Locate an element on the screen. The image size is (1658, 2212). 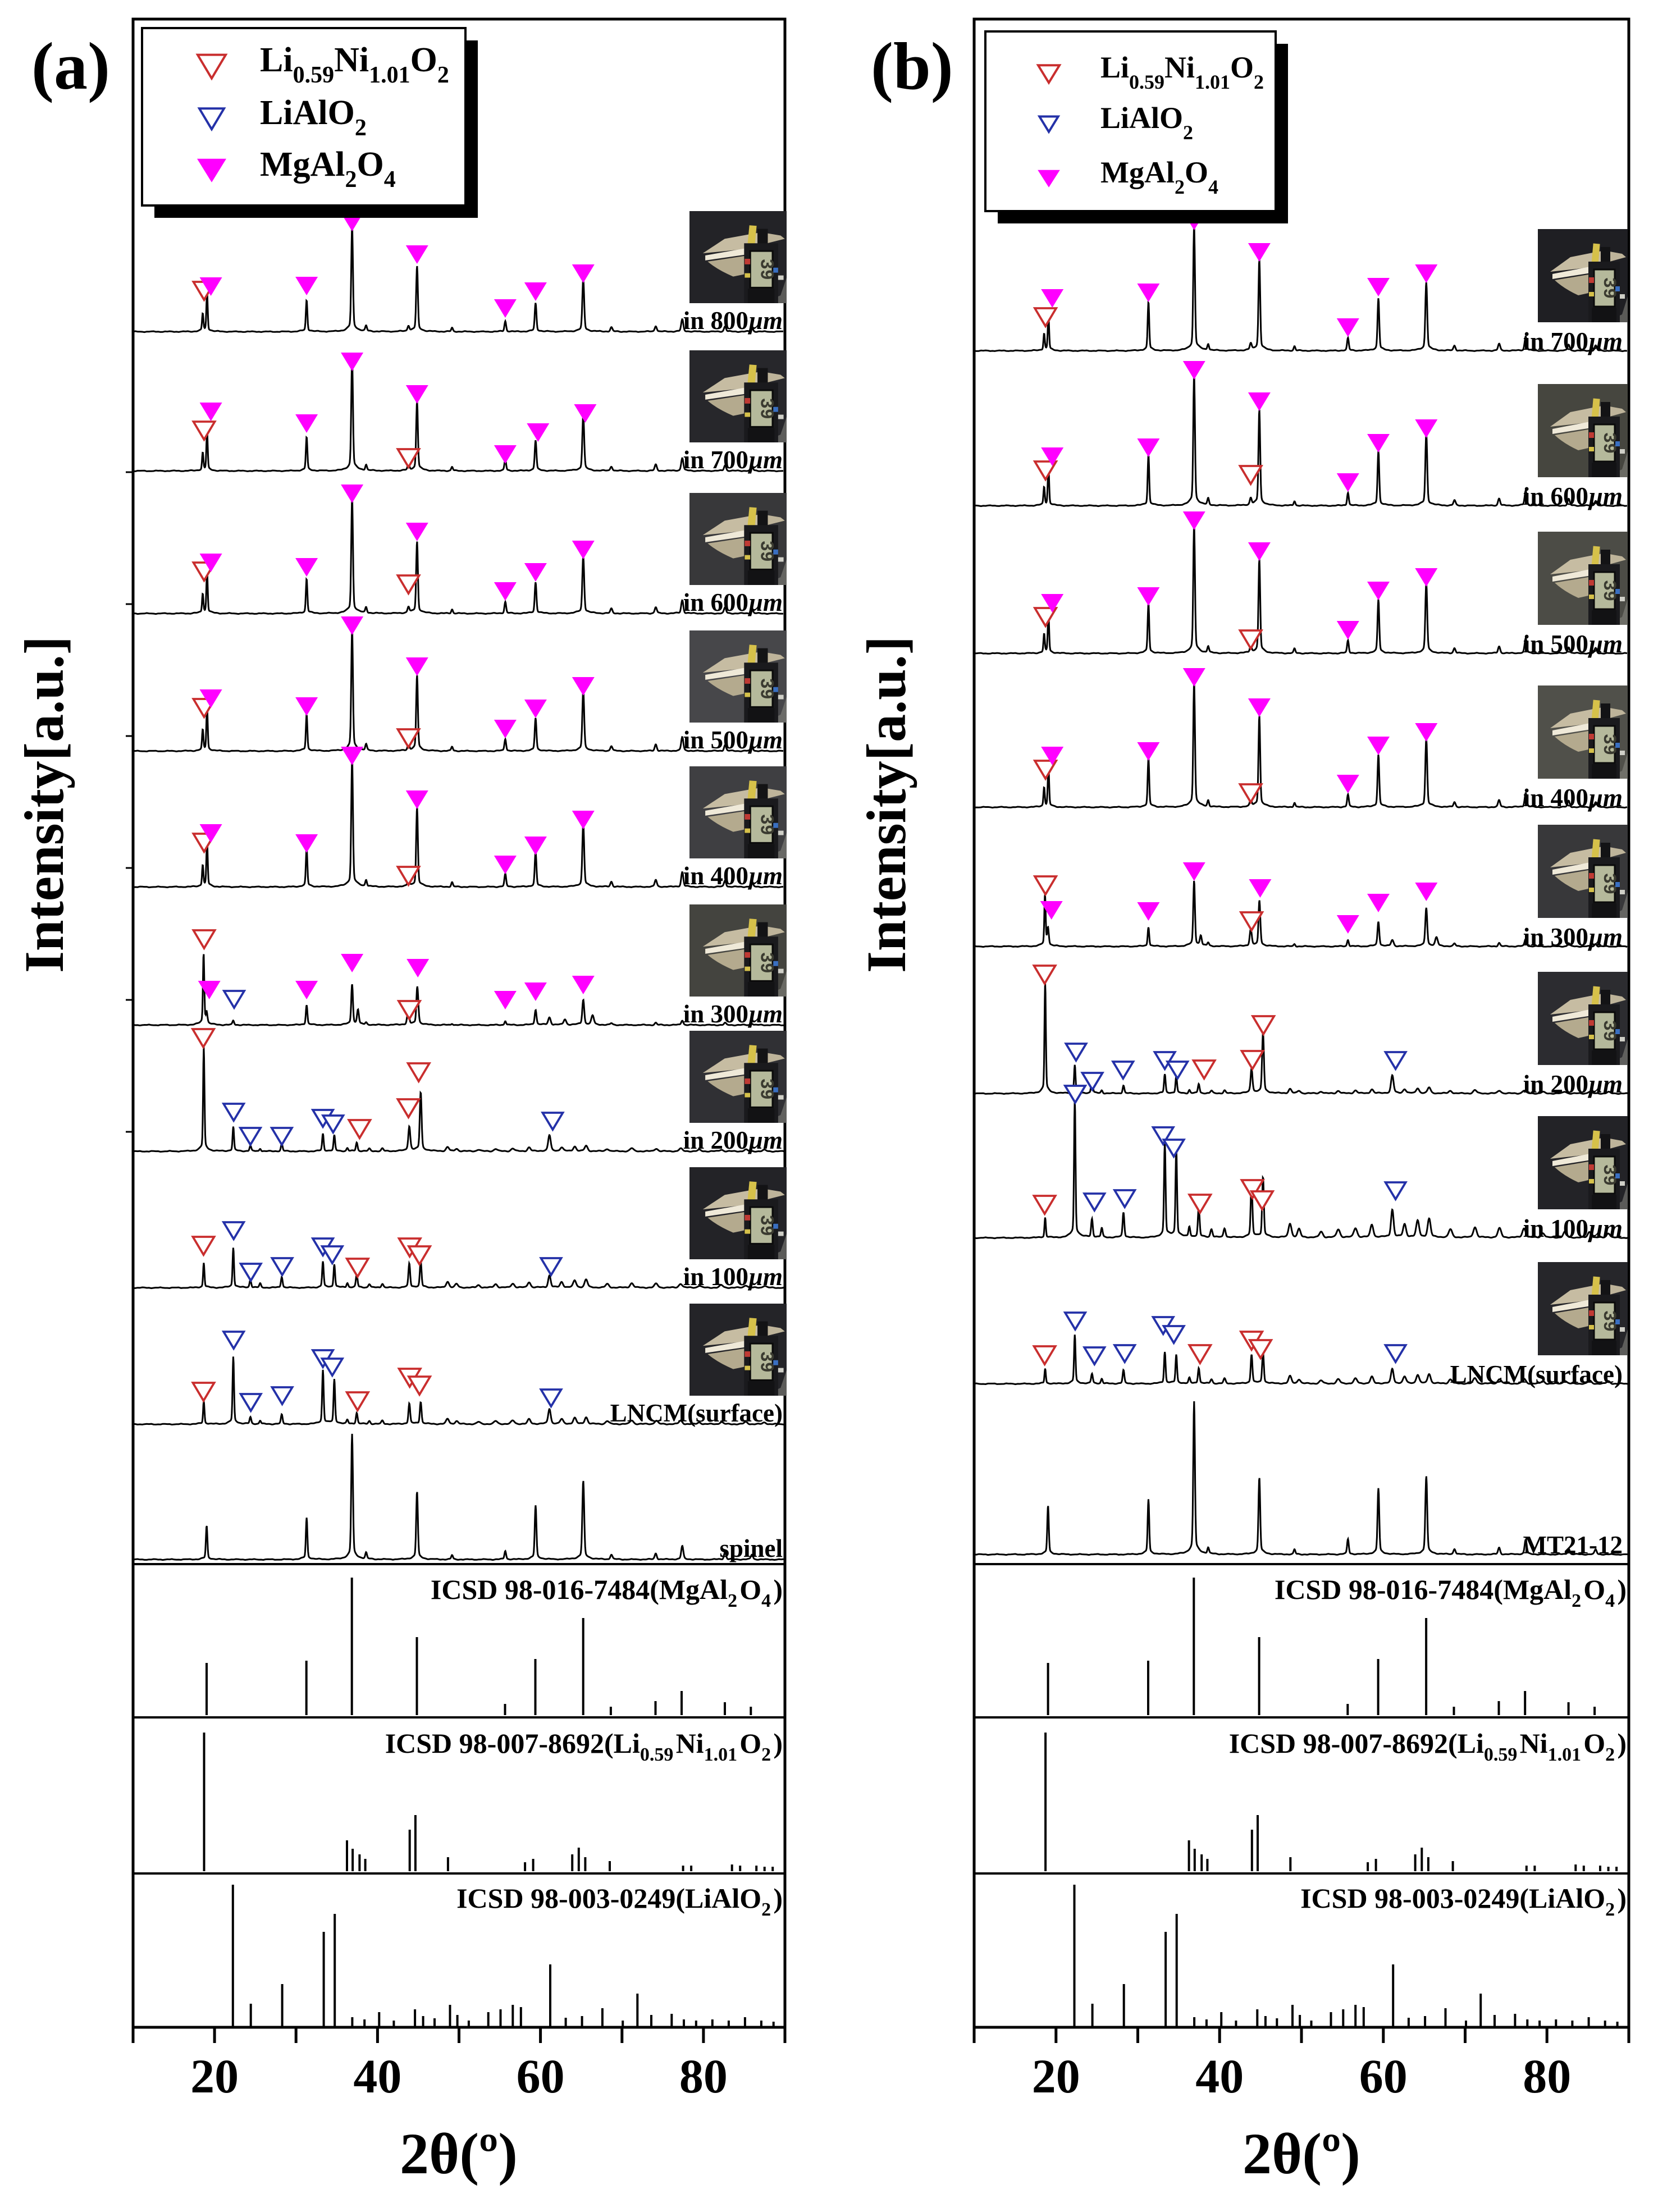
svg-text: MT21-12 is located at coordinates (1573, 1545).